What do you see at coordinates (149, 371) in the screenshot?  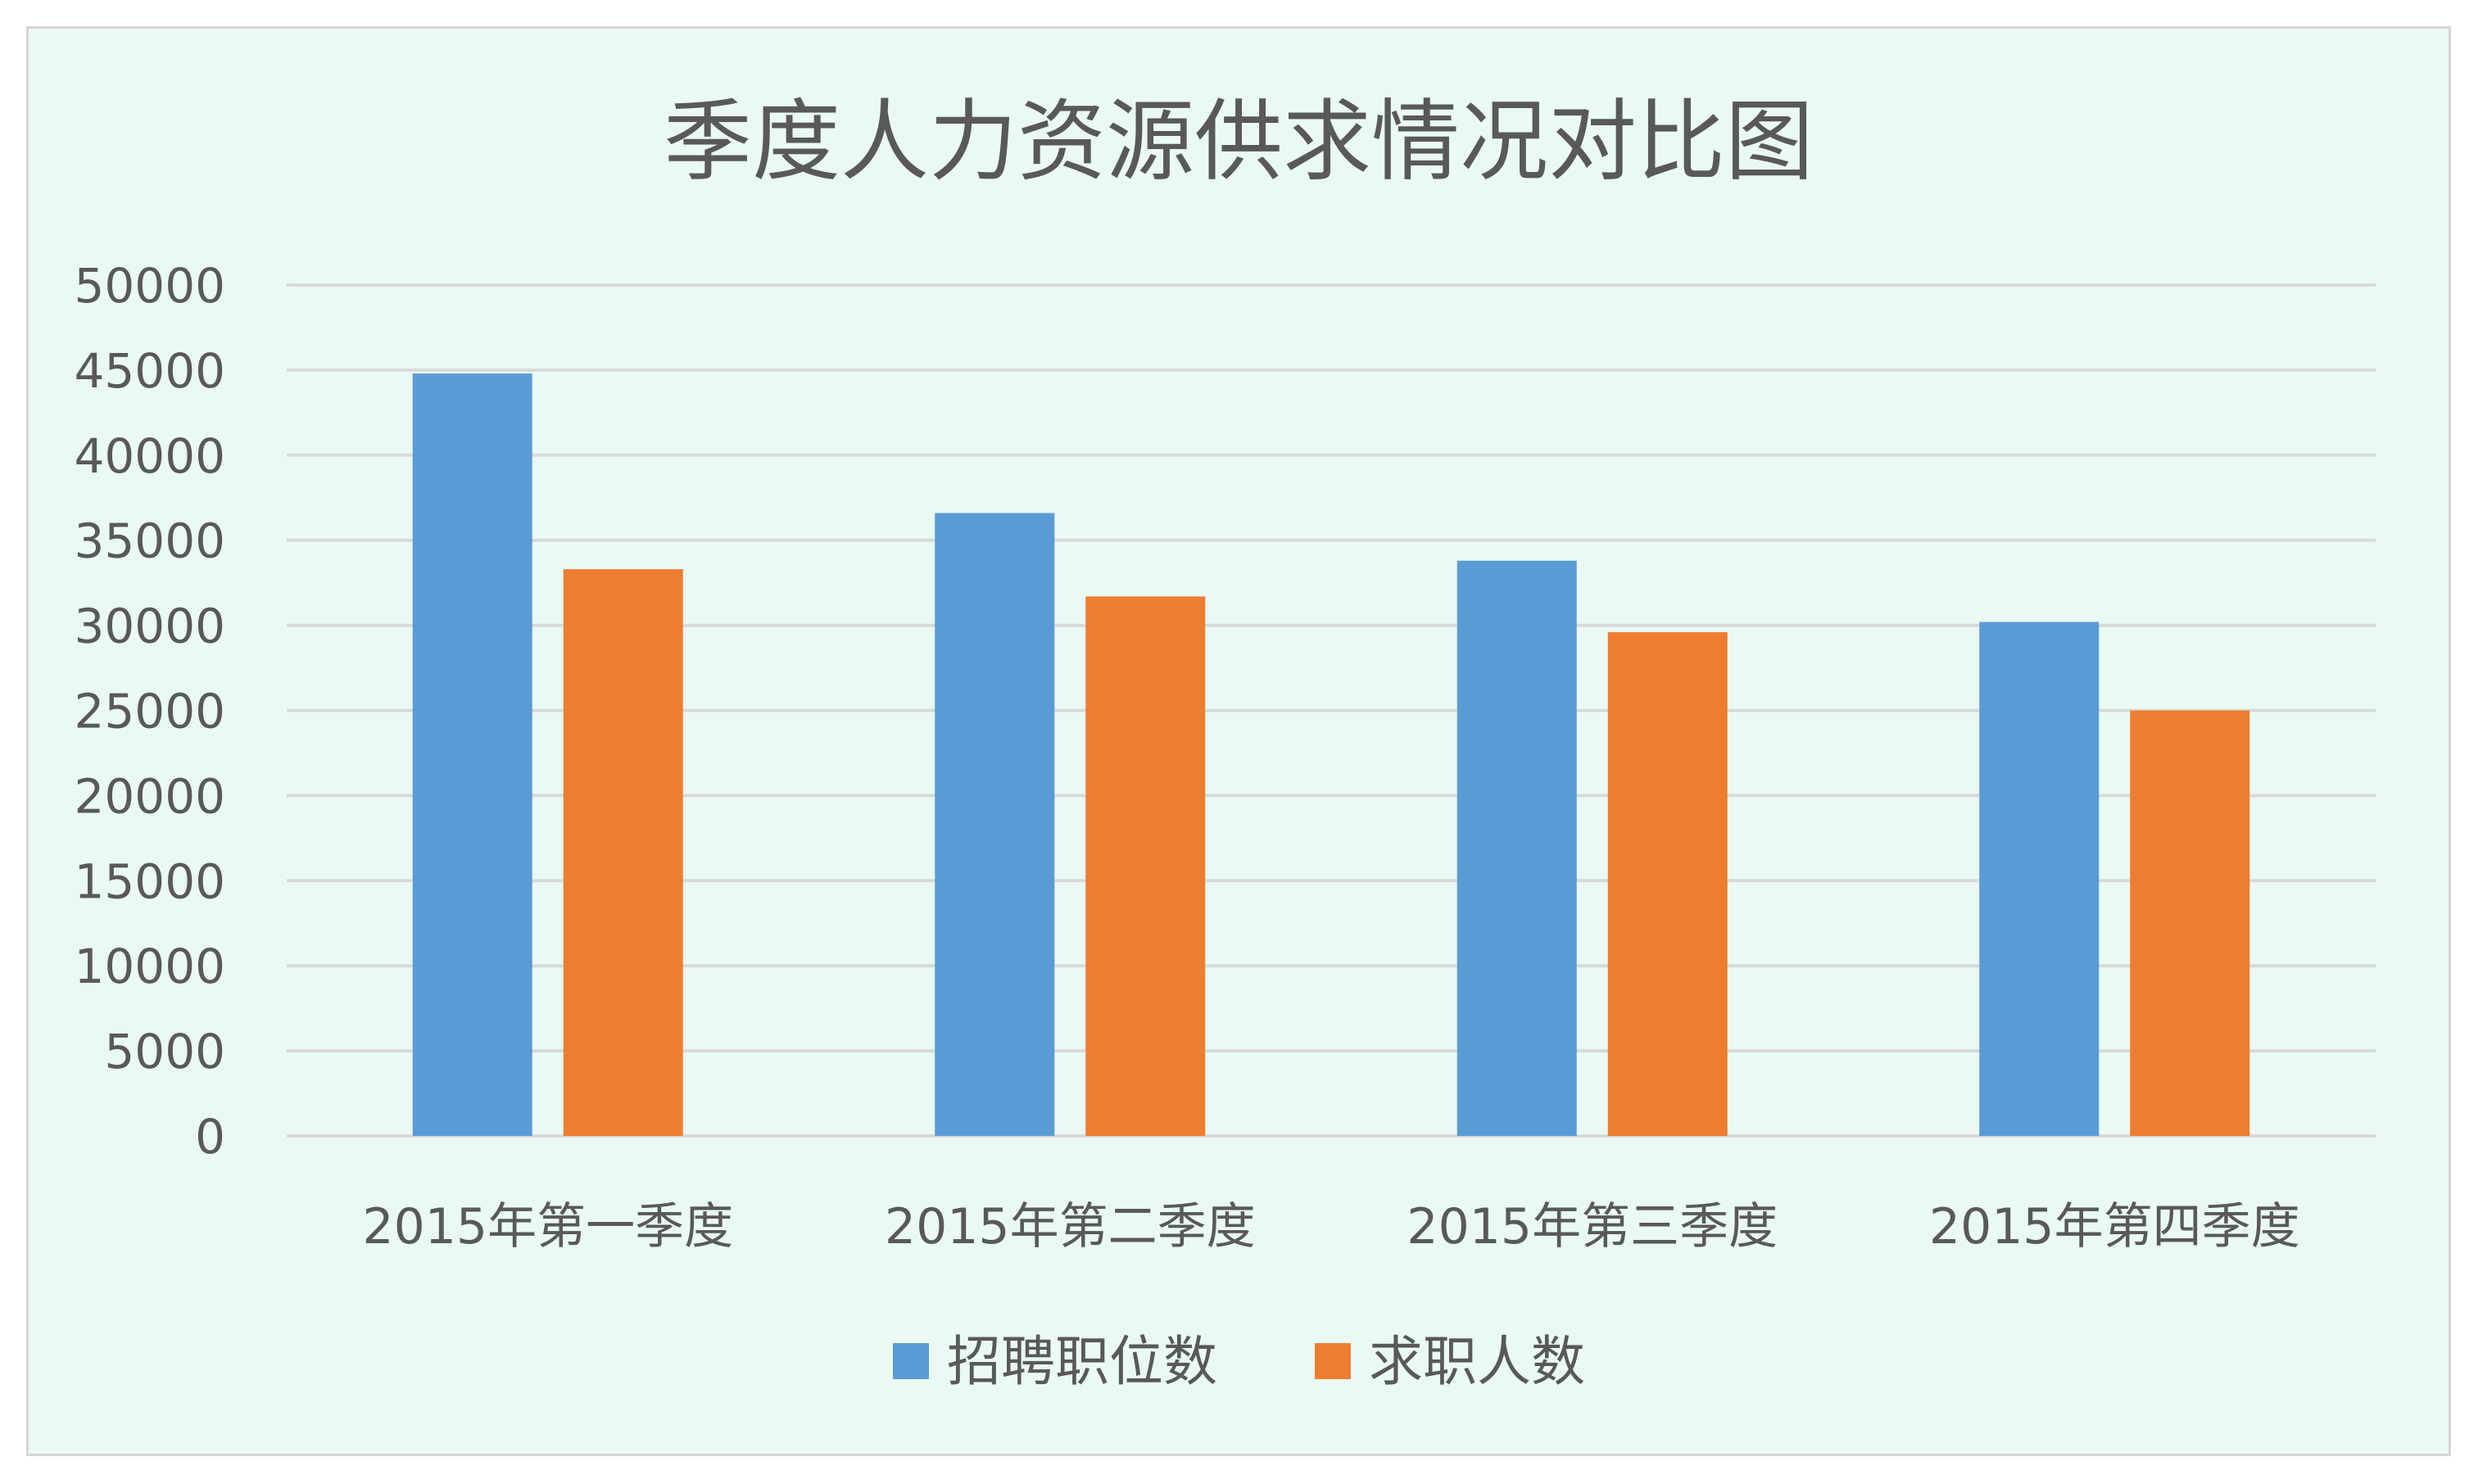 I see `y-tick-label: 45000` at bounding box center [149, 371].